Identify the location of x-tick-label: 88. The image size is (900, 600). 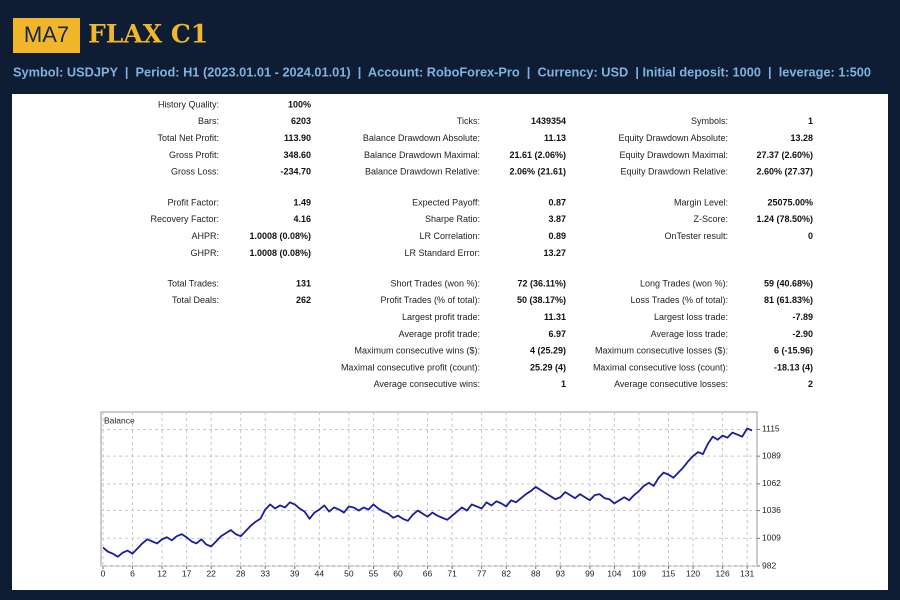
(536, 573).